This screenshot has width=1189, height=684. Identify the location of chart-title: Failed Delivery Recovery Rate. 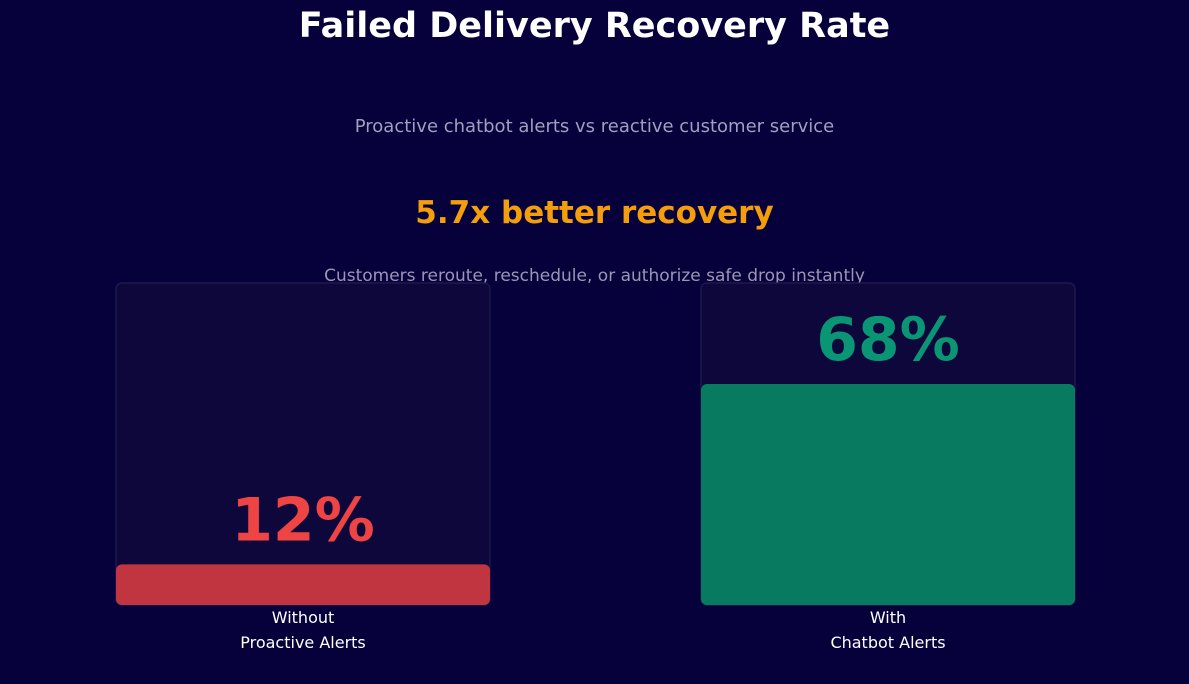
(594, 26).